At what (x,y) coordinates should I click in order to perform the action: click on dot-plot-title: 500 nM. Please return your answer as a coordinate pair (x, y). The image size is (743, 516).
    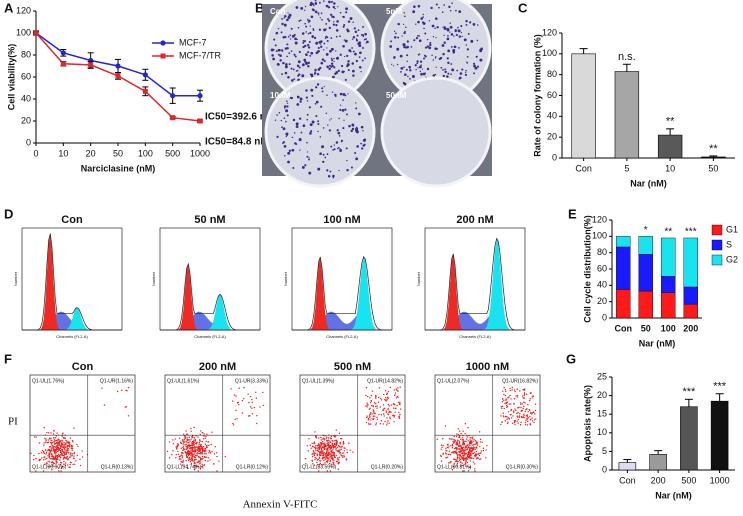
    Looking at the image, I should click on (352, 367).